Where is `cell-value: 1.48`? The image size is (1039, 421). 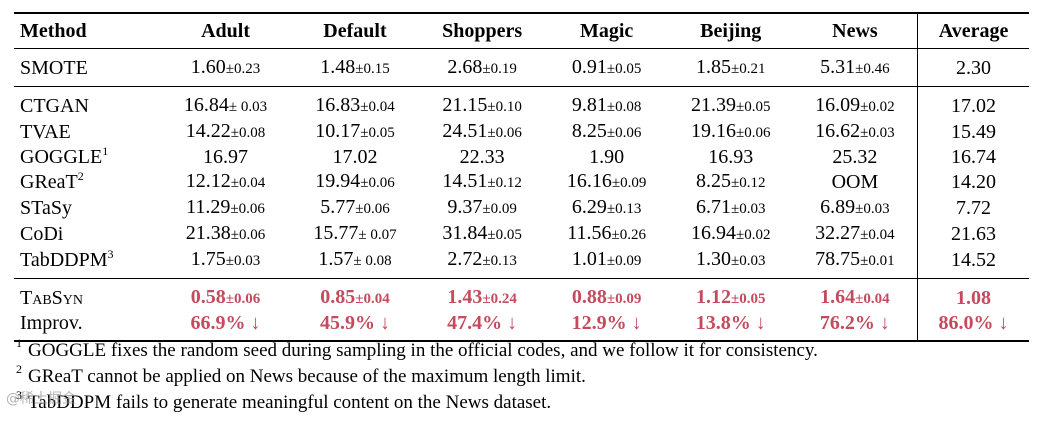
cell-value: 1.48 is located at coordinates (338, 67).